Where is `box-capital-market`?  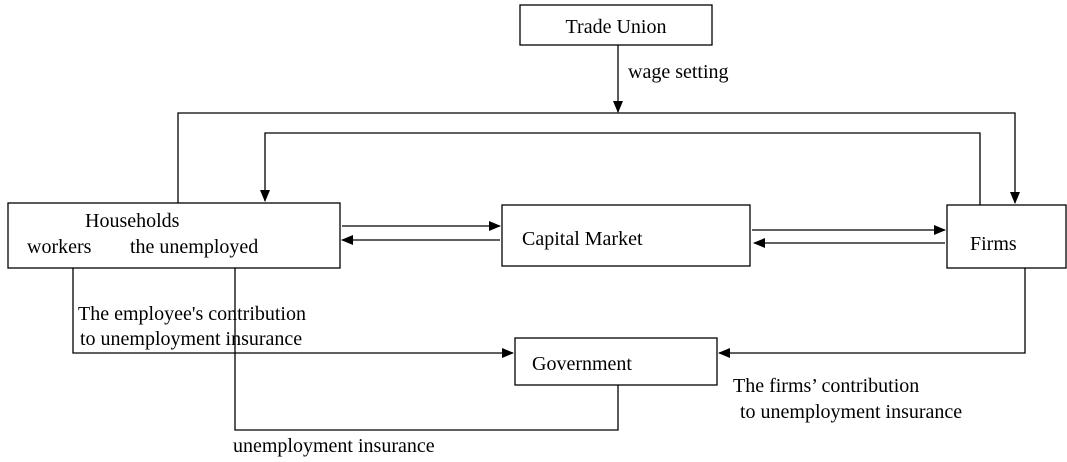
box-capital-market is located at coordinates (626, 235).